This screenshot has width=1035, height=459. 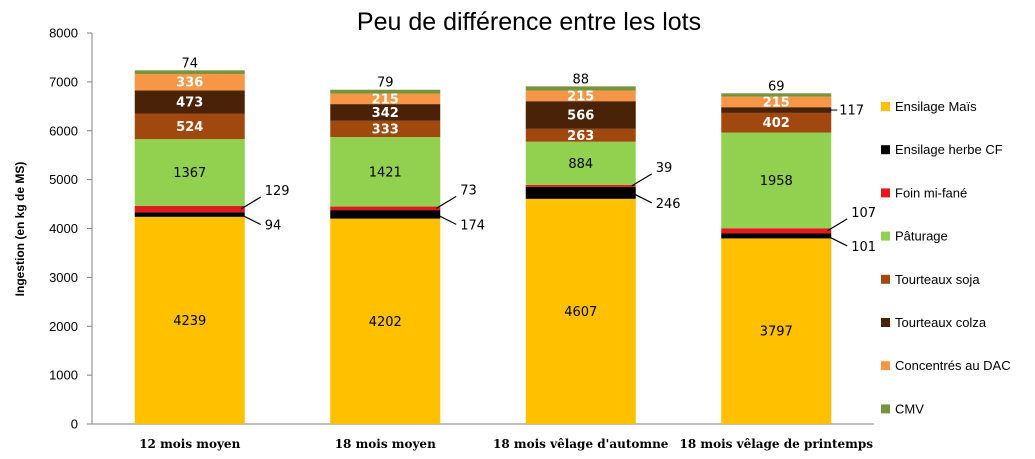 I want to click on data-label: 566, so click(x=580, y=116).